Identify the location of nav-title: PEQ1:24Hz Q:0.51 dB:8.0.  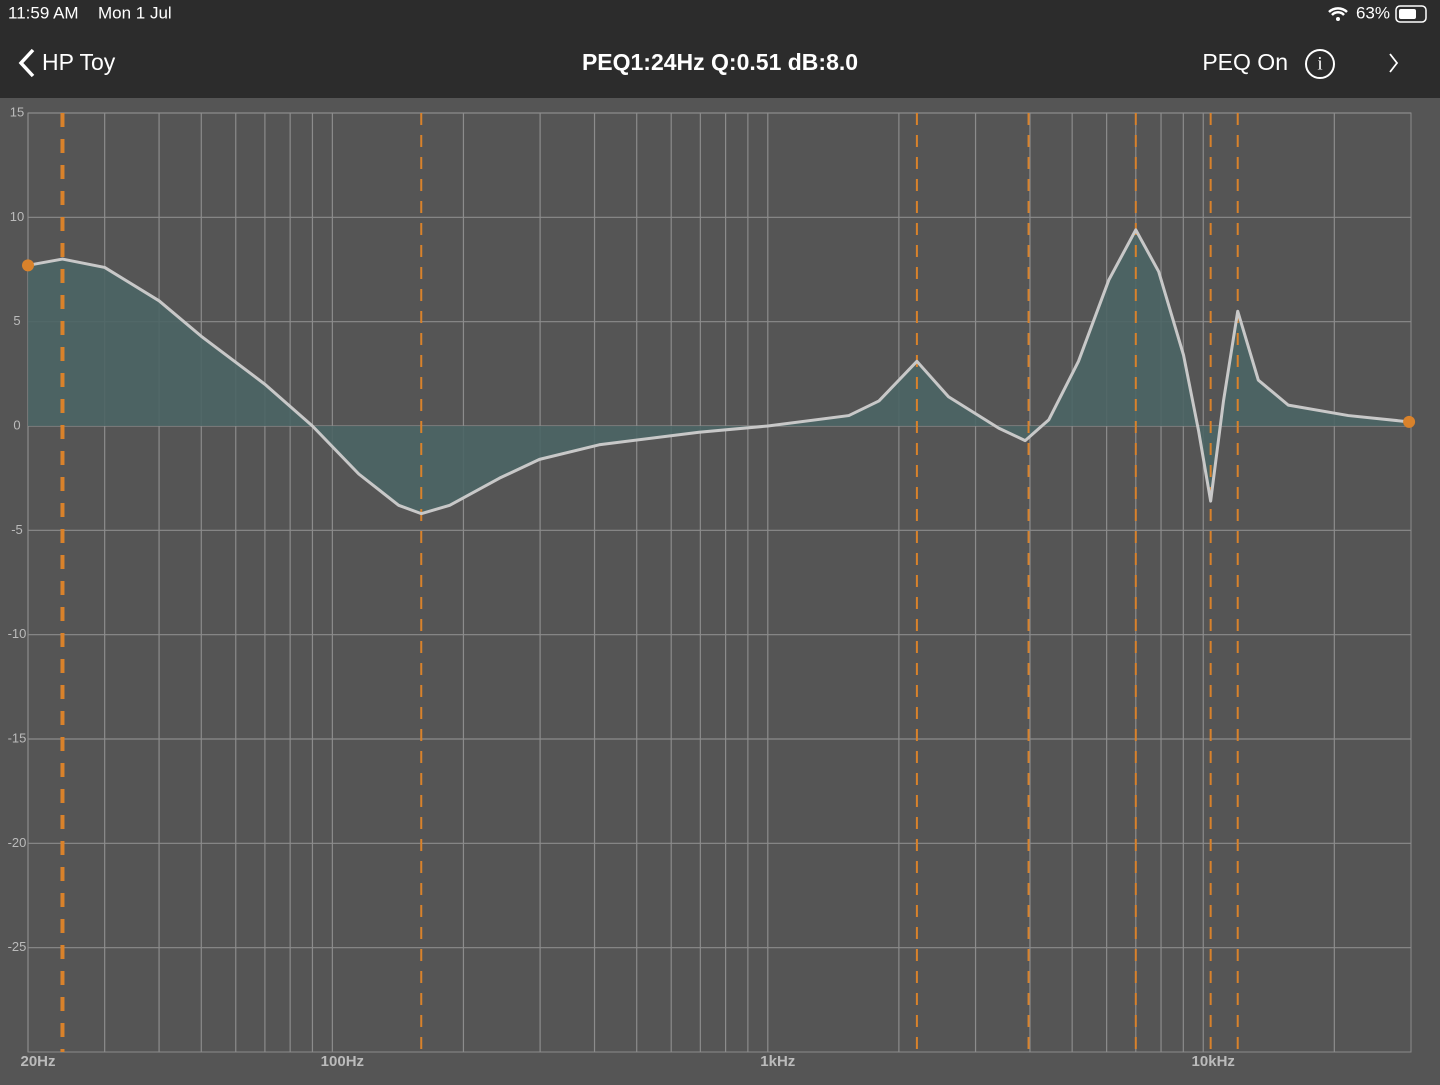
(720, 62).